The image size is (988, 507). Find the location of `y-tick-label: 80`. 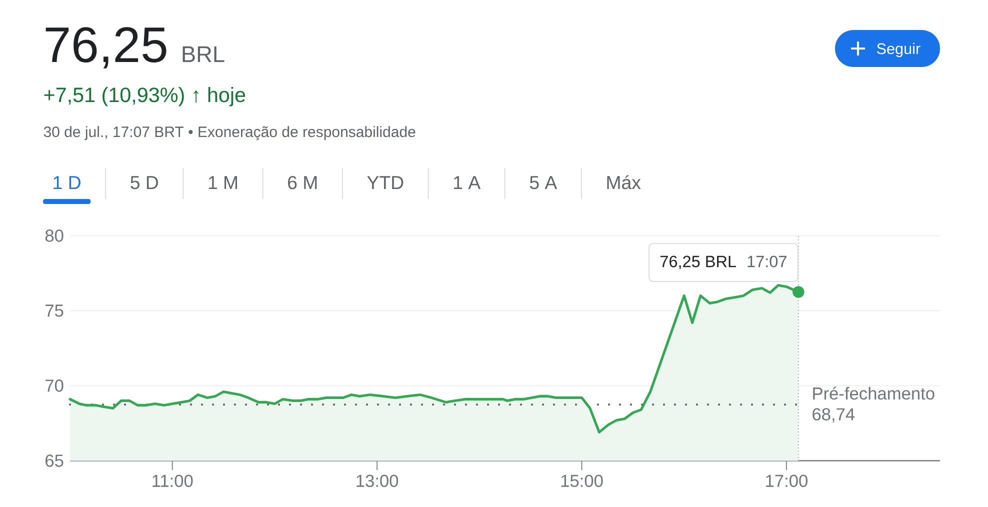

y-tick-label: 80 is located at coordinates (54, 236).